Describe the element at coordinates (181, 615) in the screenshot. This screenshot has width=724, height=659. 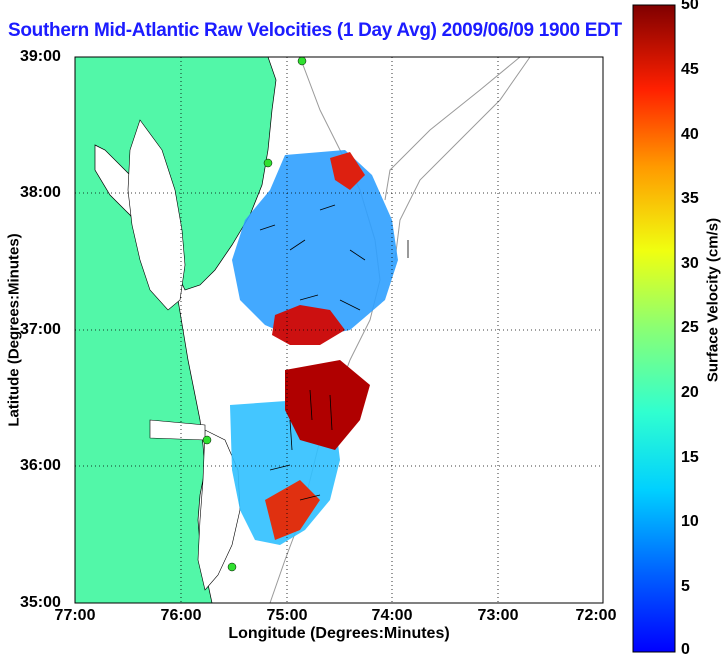
I see `x-tick-label: 76:00` at that location.